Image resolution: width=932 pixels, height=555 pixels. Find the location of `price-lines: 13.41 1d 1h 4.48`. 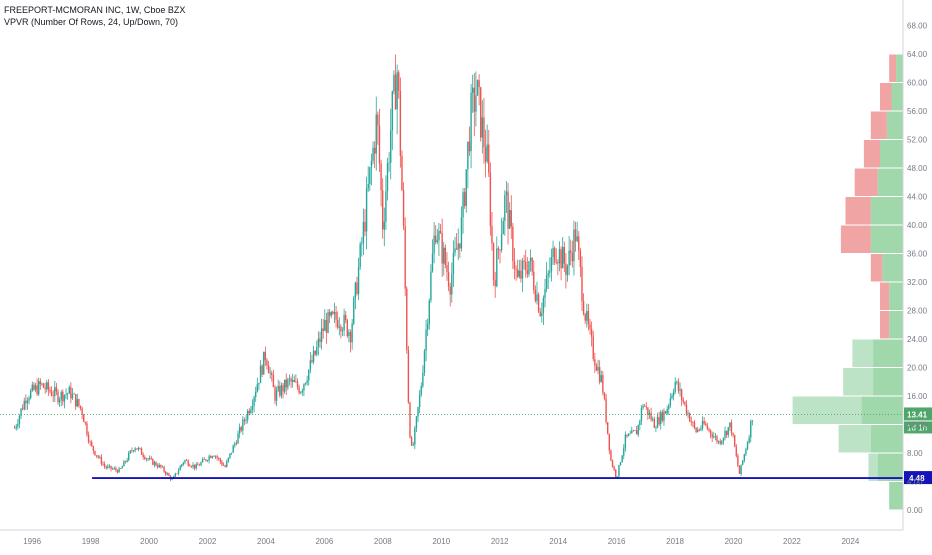

price-lines: 13.41 1d 1h 4.48 is located at coordinates (466, 446).